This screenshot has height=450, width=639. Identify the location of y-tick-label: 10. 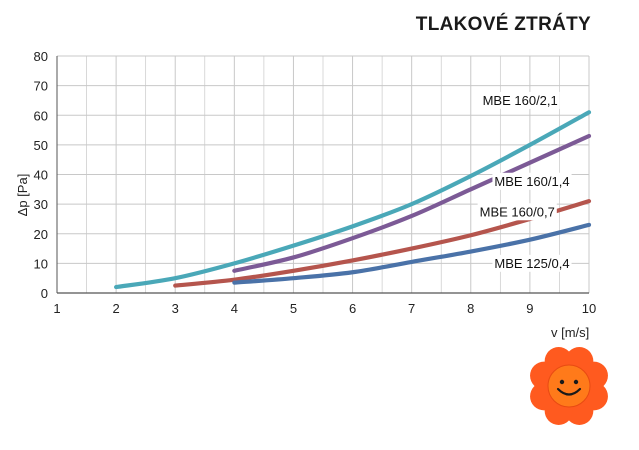
(41, 263).